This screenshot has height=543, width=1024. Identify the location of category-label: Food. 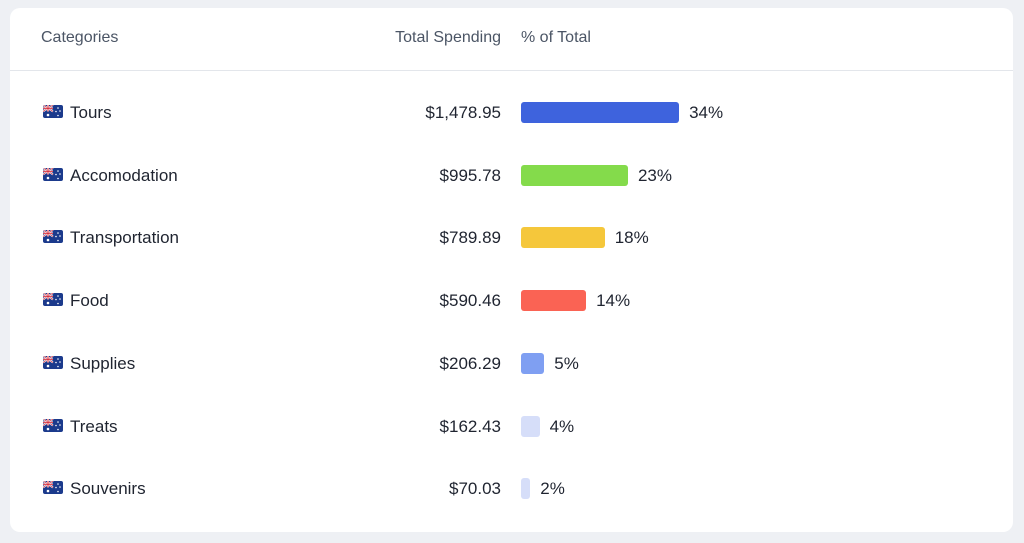
(89, 301).